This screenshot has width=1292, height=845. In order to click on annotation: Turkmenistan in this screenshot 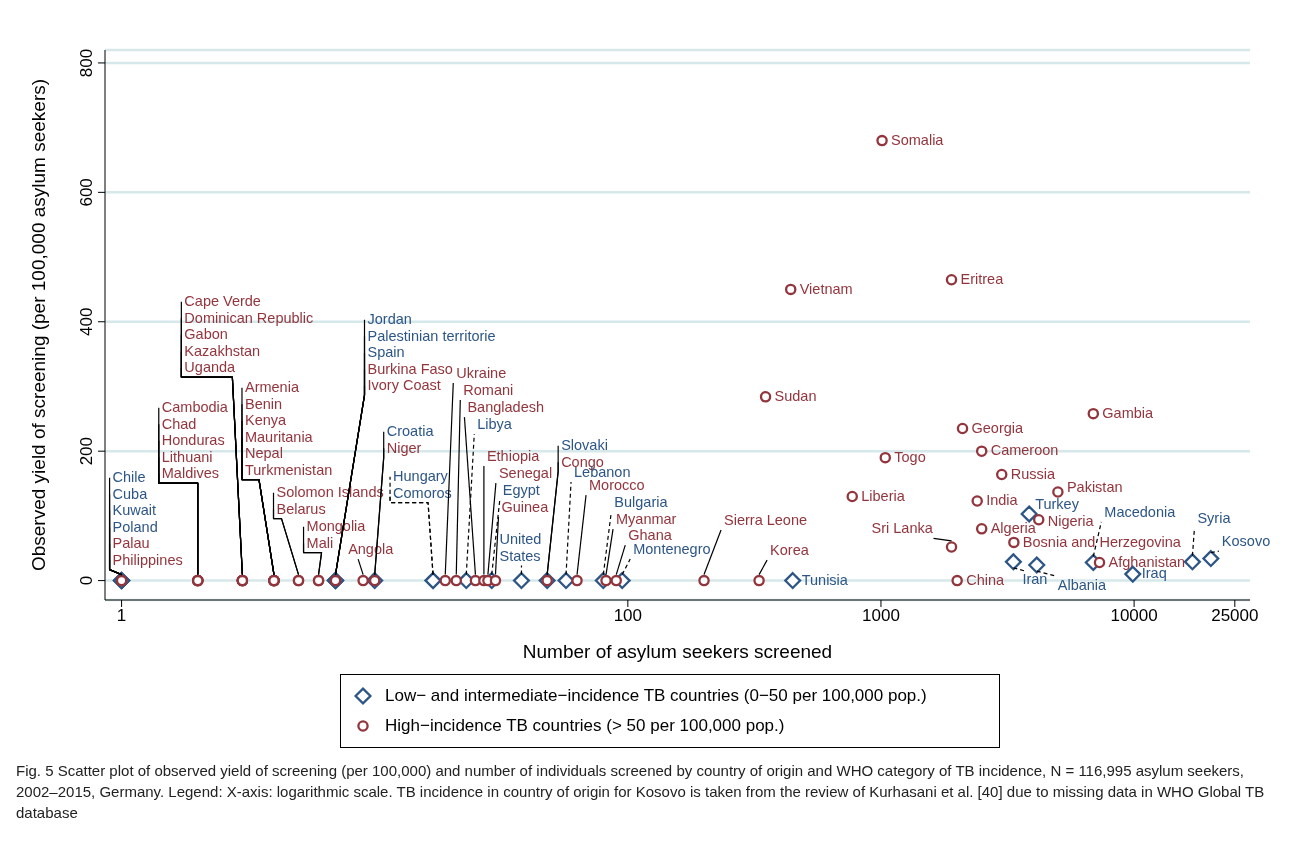, I will do `click(288, 469)`.